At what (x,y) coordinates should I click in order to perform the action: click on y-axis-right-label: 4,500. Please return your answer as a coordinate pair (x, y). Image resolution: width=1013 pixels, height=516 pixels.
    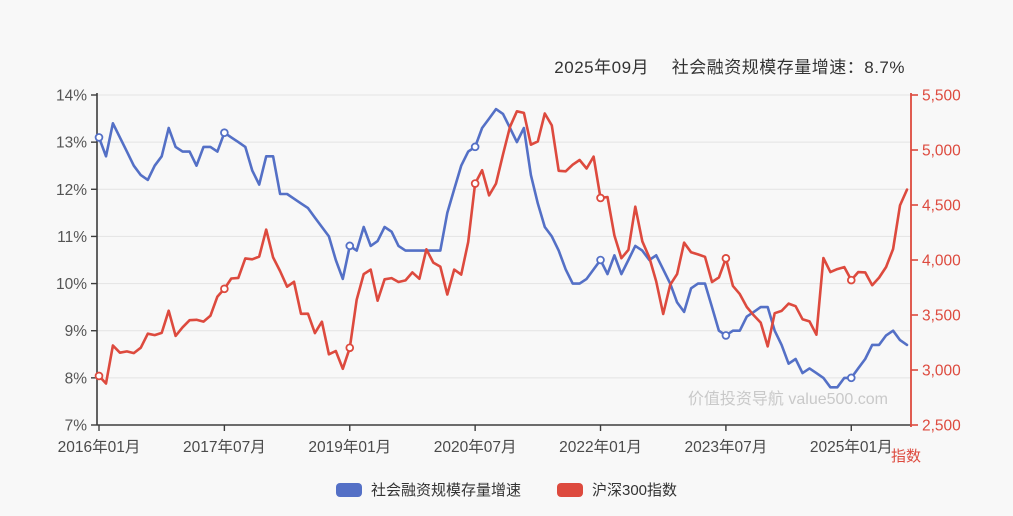
    Looking at the image, I should click on (941, 206).